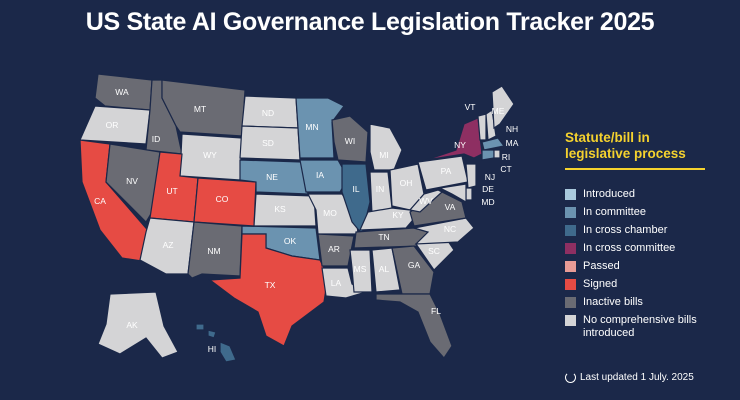 The image size is (740, 400). Describe the element at coordinates (600, 284) in the screenshot. I see `legend-label: Signed` at that location.